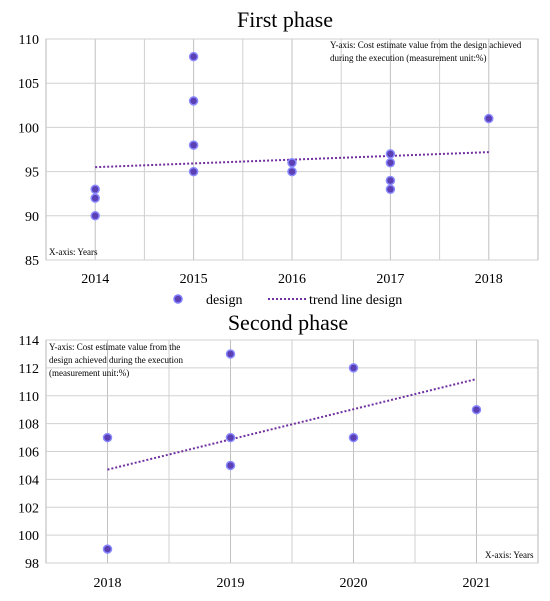 This screenshot has width=550, height=601. I want to click on chart-2-y-note-line-1: Y-axis: Cost estimate value from the, so click(114, 347).